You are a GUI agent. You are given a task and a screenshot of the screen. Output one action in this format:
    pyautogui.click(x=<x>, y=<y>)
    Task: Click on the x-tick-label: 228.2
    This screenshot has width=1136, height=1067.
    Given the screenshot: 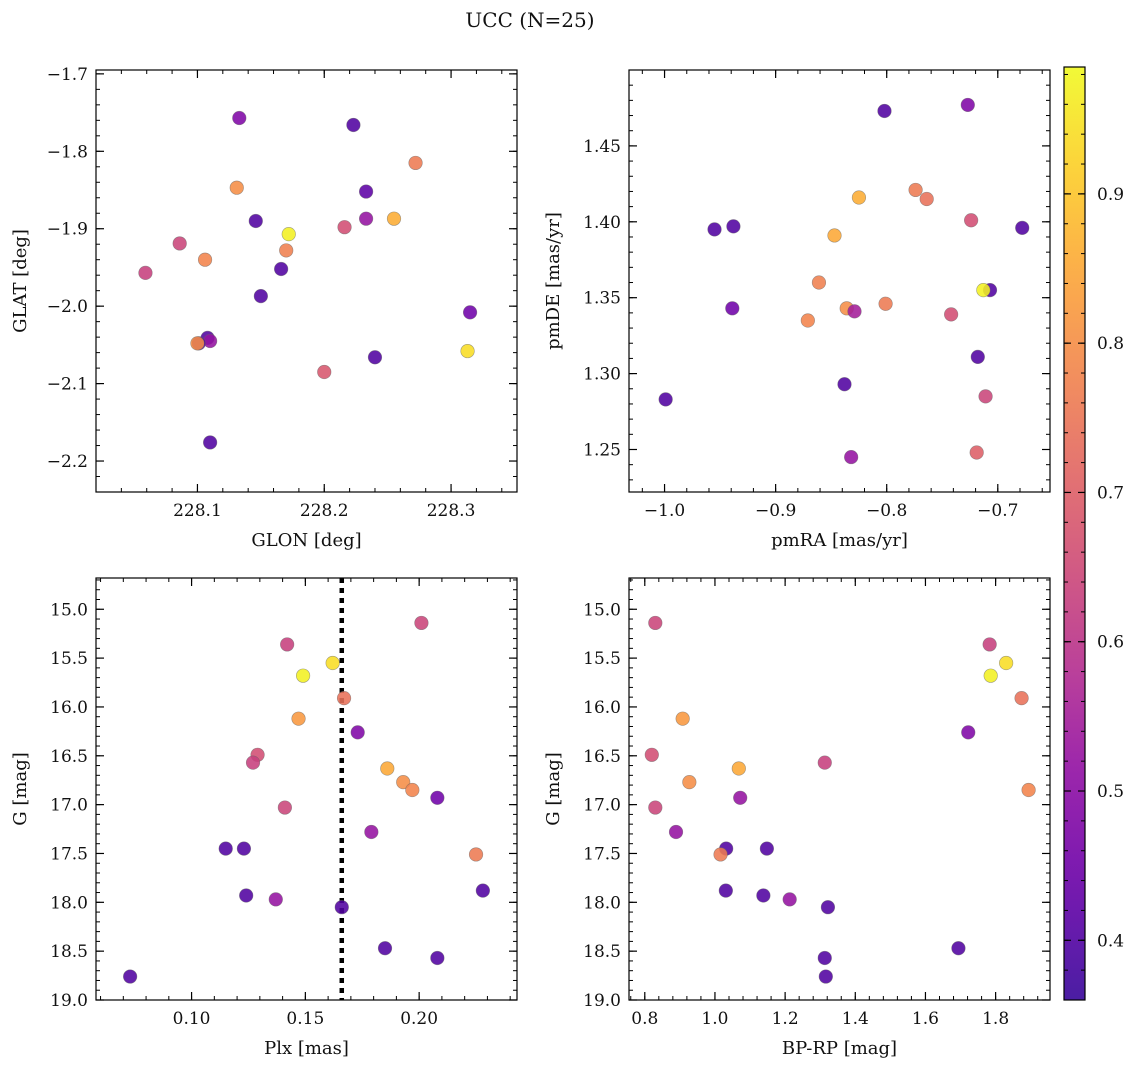 What is the action you would take?
    pyautogui.click(x=324, y=511)
    